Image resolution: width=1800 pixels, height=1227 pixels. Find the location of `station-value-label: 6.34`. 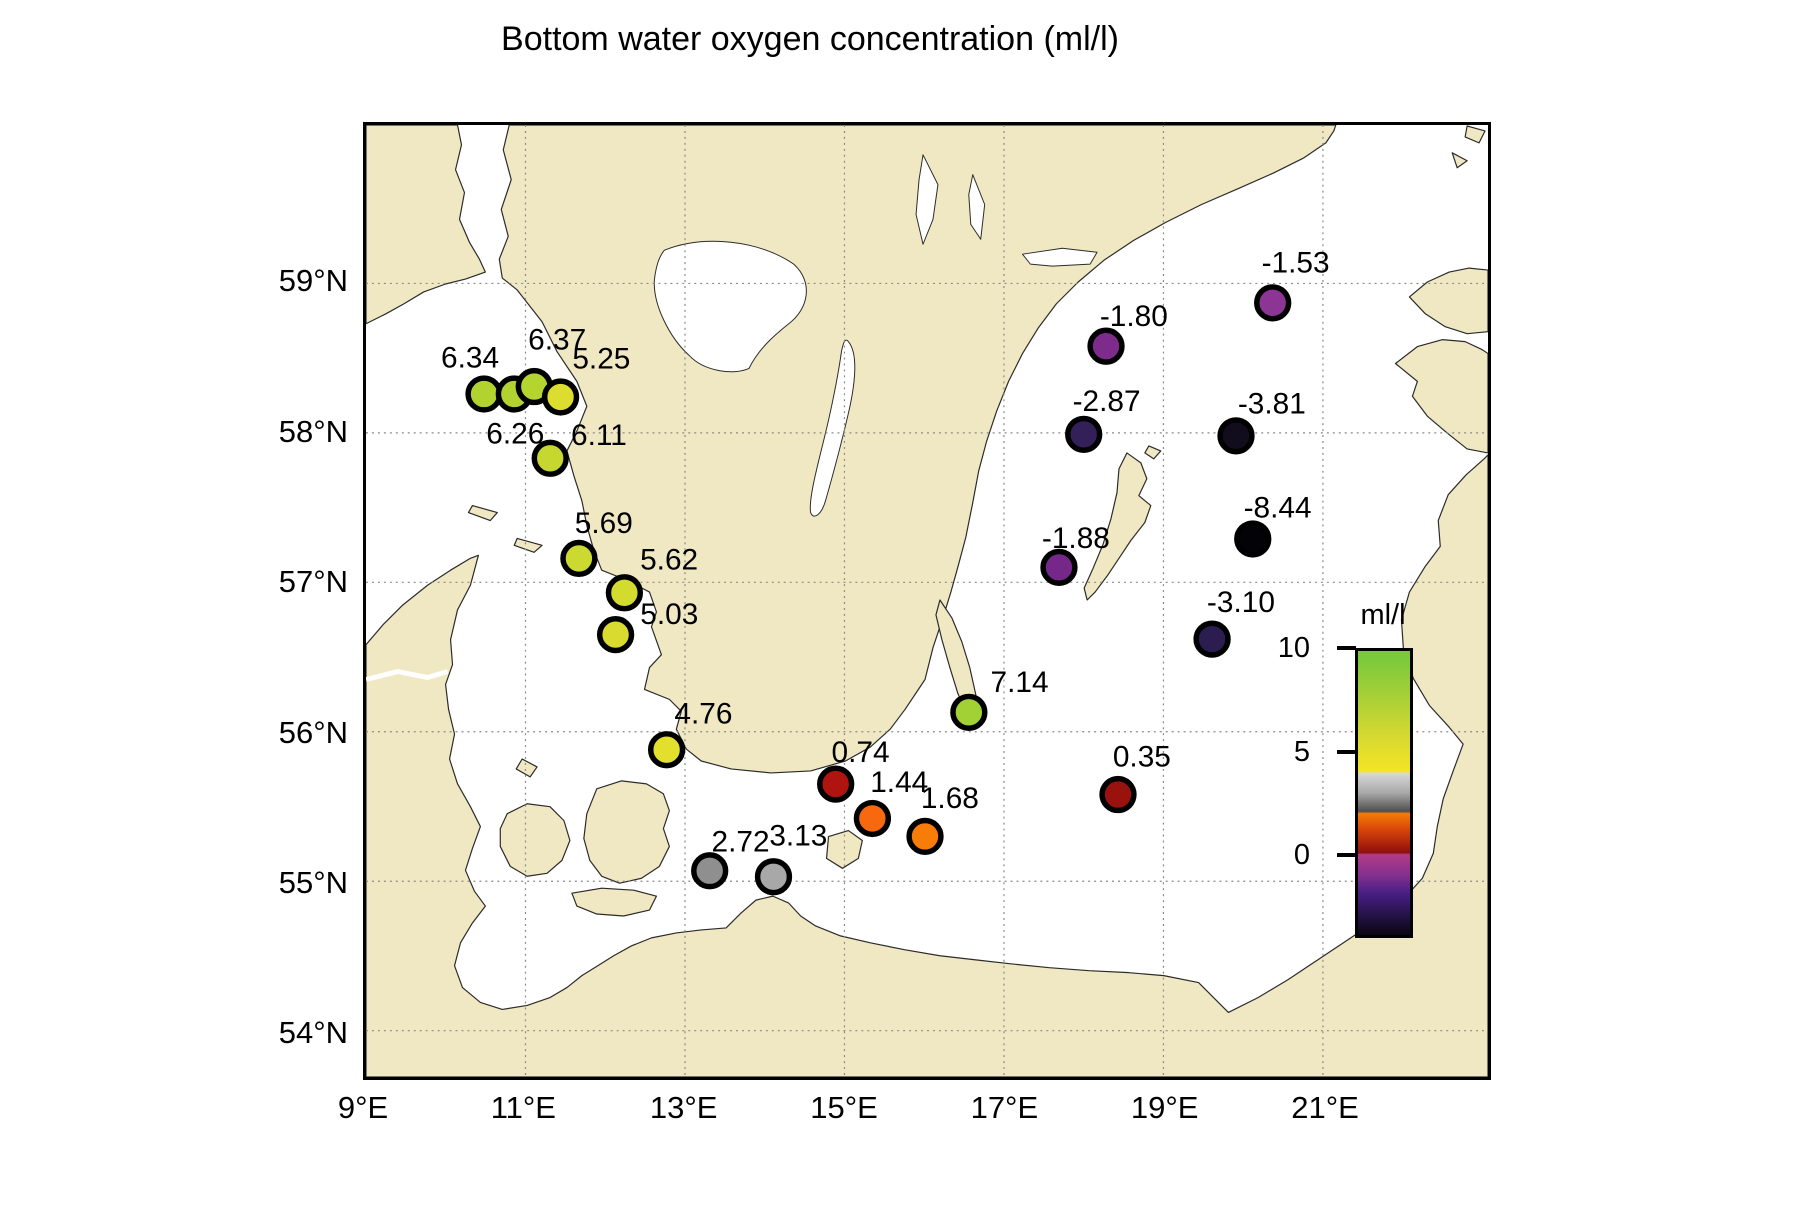

station-value-label: 6.34 is located at coordinates (470, 358).